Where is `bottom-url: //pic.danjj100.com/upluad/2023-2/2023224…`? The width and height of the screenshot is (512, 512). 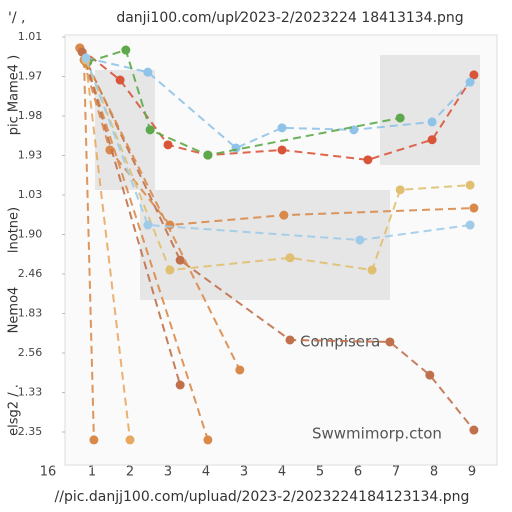
bottom-url: //pic.danjj100.com/upluad/2023-2/2023224… is located at coordinates (262, 497).